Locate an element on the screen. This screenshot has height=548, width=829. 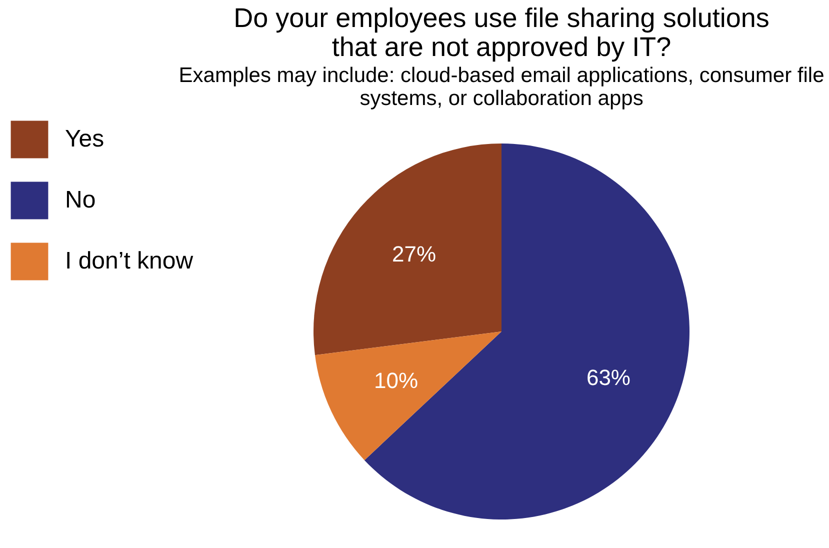
legend-label: Yes is located at coordinates (84, 139).